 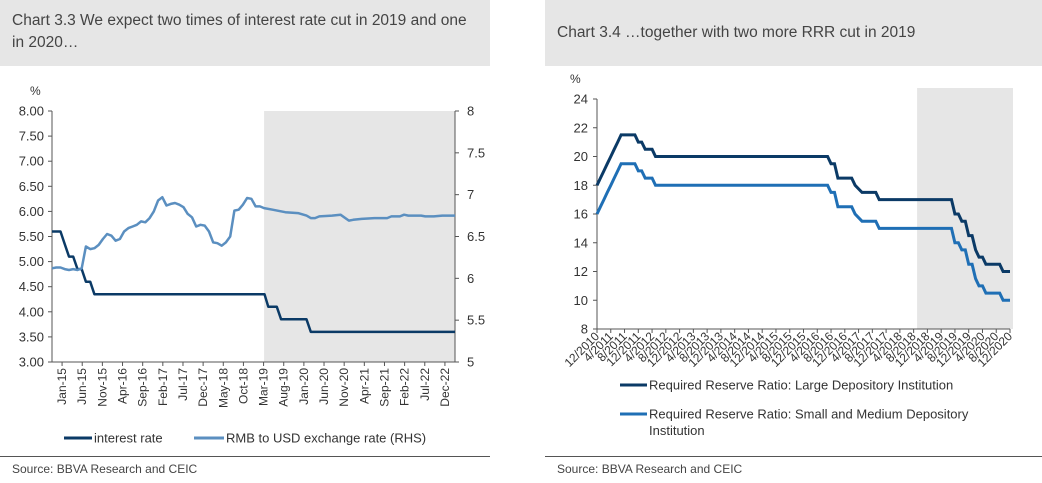 What do you see at coordinates (31, 186) in the screenshot?
I see `y-tick-label-left: 6.50` at bounding box center [31, 186].